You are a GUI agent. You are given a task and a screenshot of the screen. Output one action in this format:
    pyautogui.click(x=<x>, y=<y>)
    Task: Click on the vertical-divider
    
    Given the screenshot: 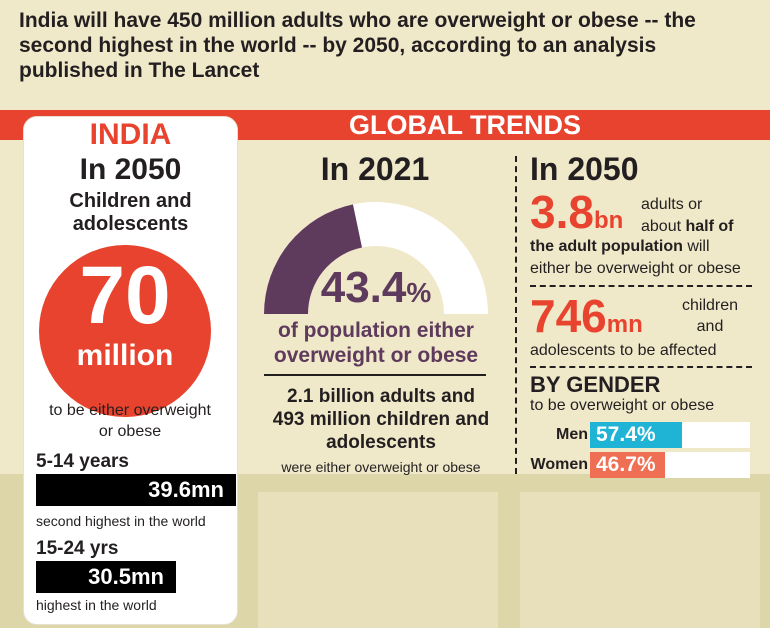 What is the action you would take?
    pyautogui.click(x=516, y=315)
    